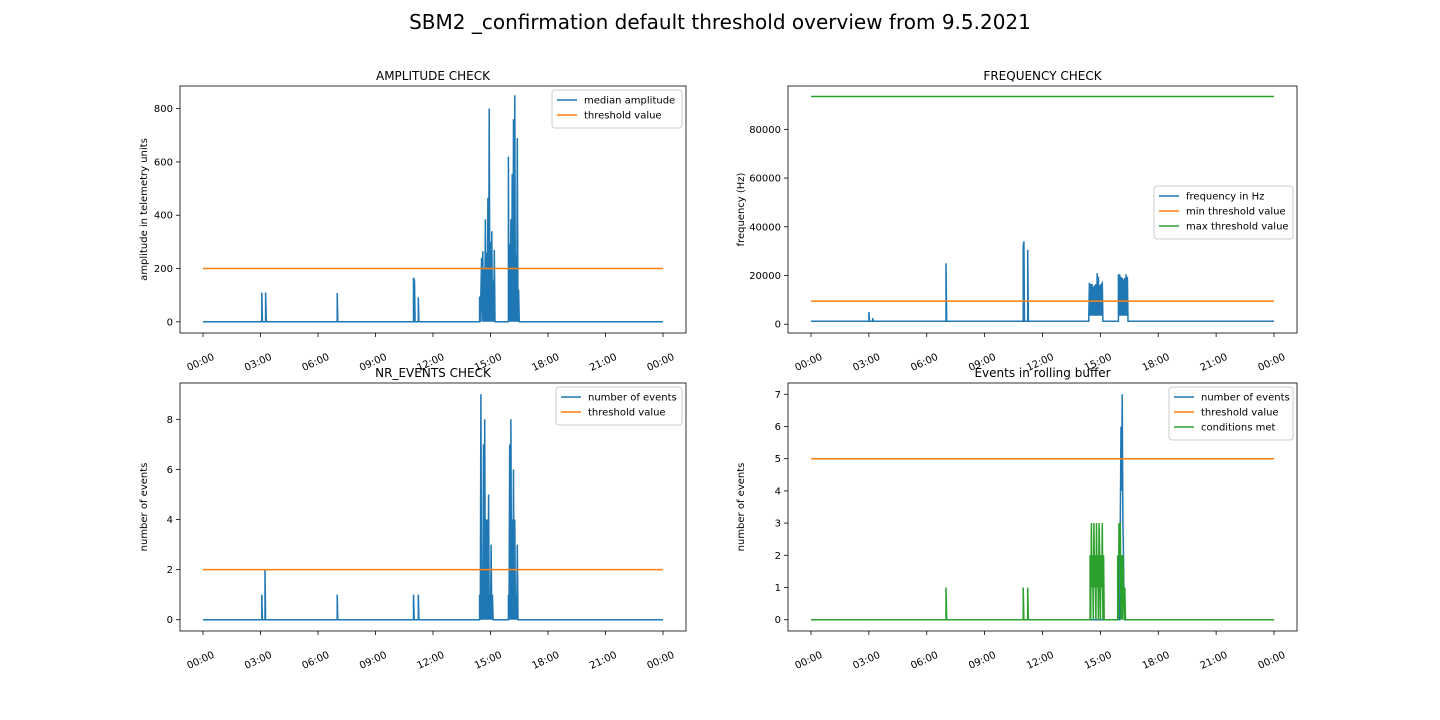 The height and width of the screenshot is (720, 1440). What do you see at coordinates (629, 101) in the screenshot?
I see `legend-label-1: median amplitude` at bounding box center [629, 101].